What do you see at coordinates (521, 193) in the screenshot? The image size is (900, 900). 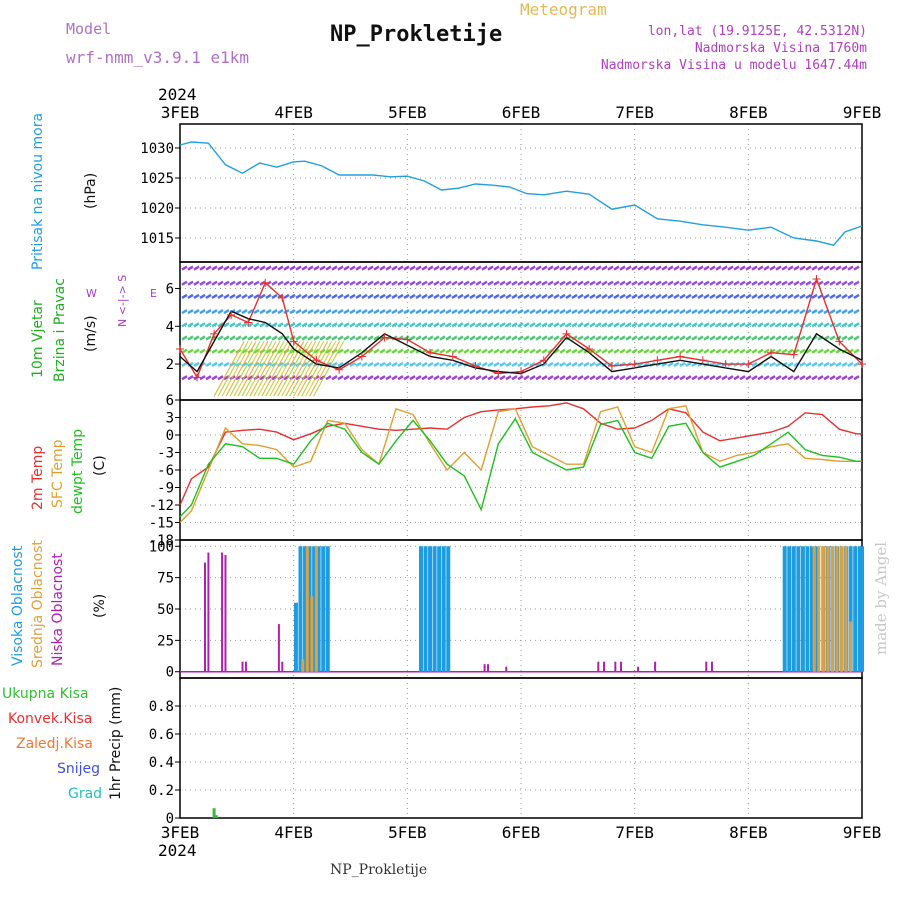 I see `pressure-line` at bounding box center [521, 193].